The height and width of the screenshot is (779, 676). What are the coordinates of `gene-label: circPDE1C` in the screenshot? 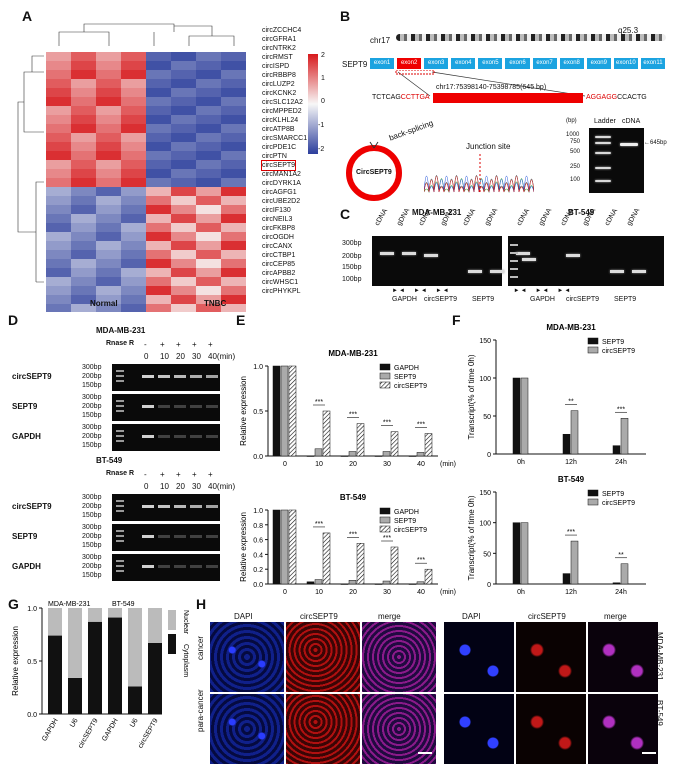 It's located at (279, 147).